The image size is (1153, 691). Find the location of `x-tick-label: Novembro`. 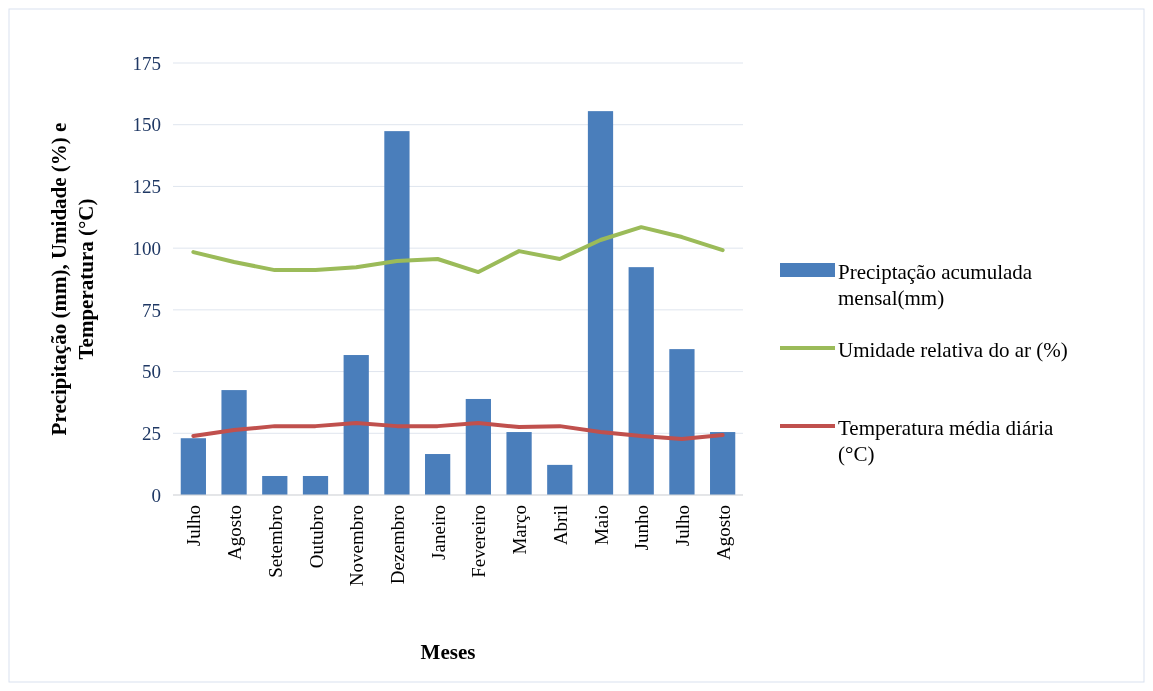

x-tick-label: Novembro is located at coordinates (357, 546).